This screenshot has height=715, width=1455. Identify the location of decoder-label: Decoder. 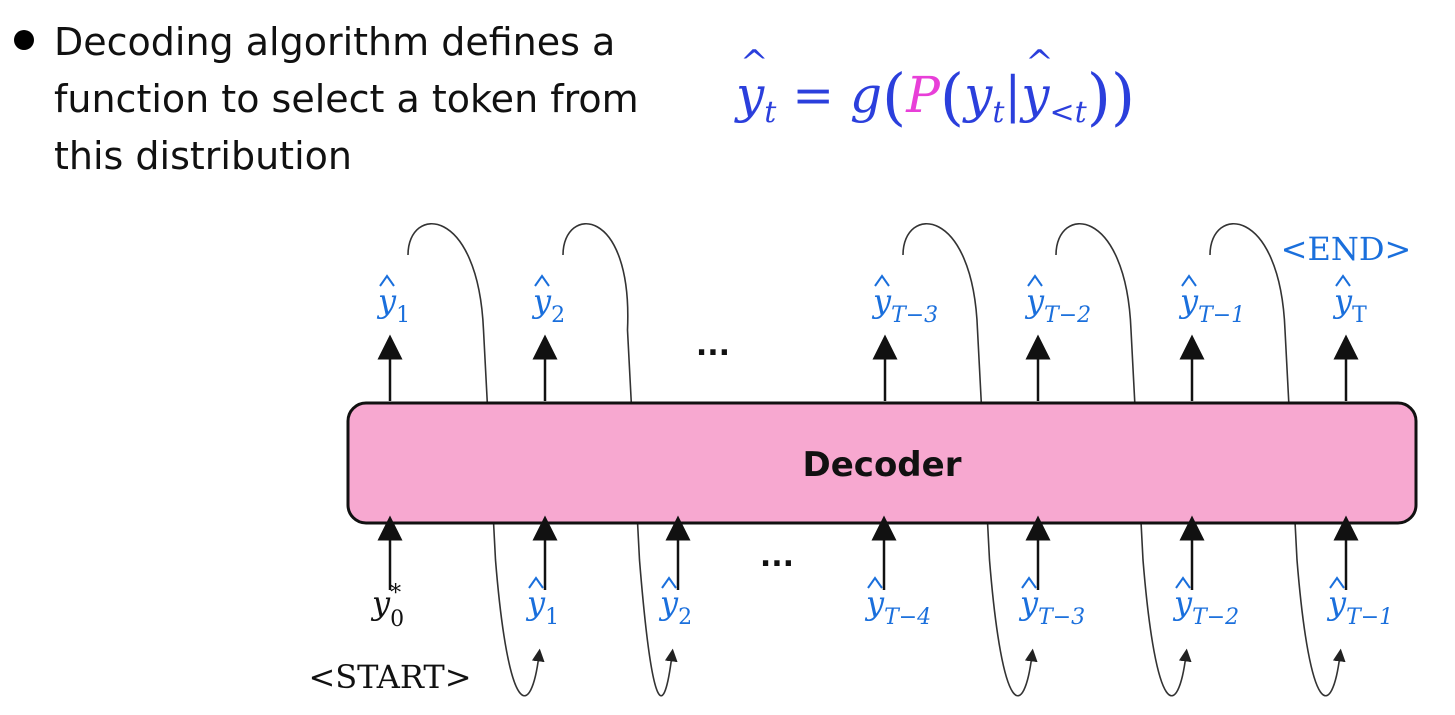
(882, 465).